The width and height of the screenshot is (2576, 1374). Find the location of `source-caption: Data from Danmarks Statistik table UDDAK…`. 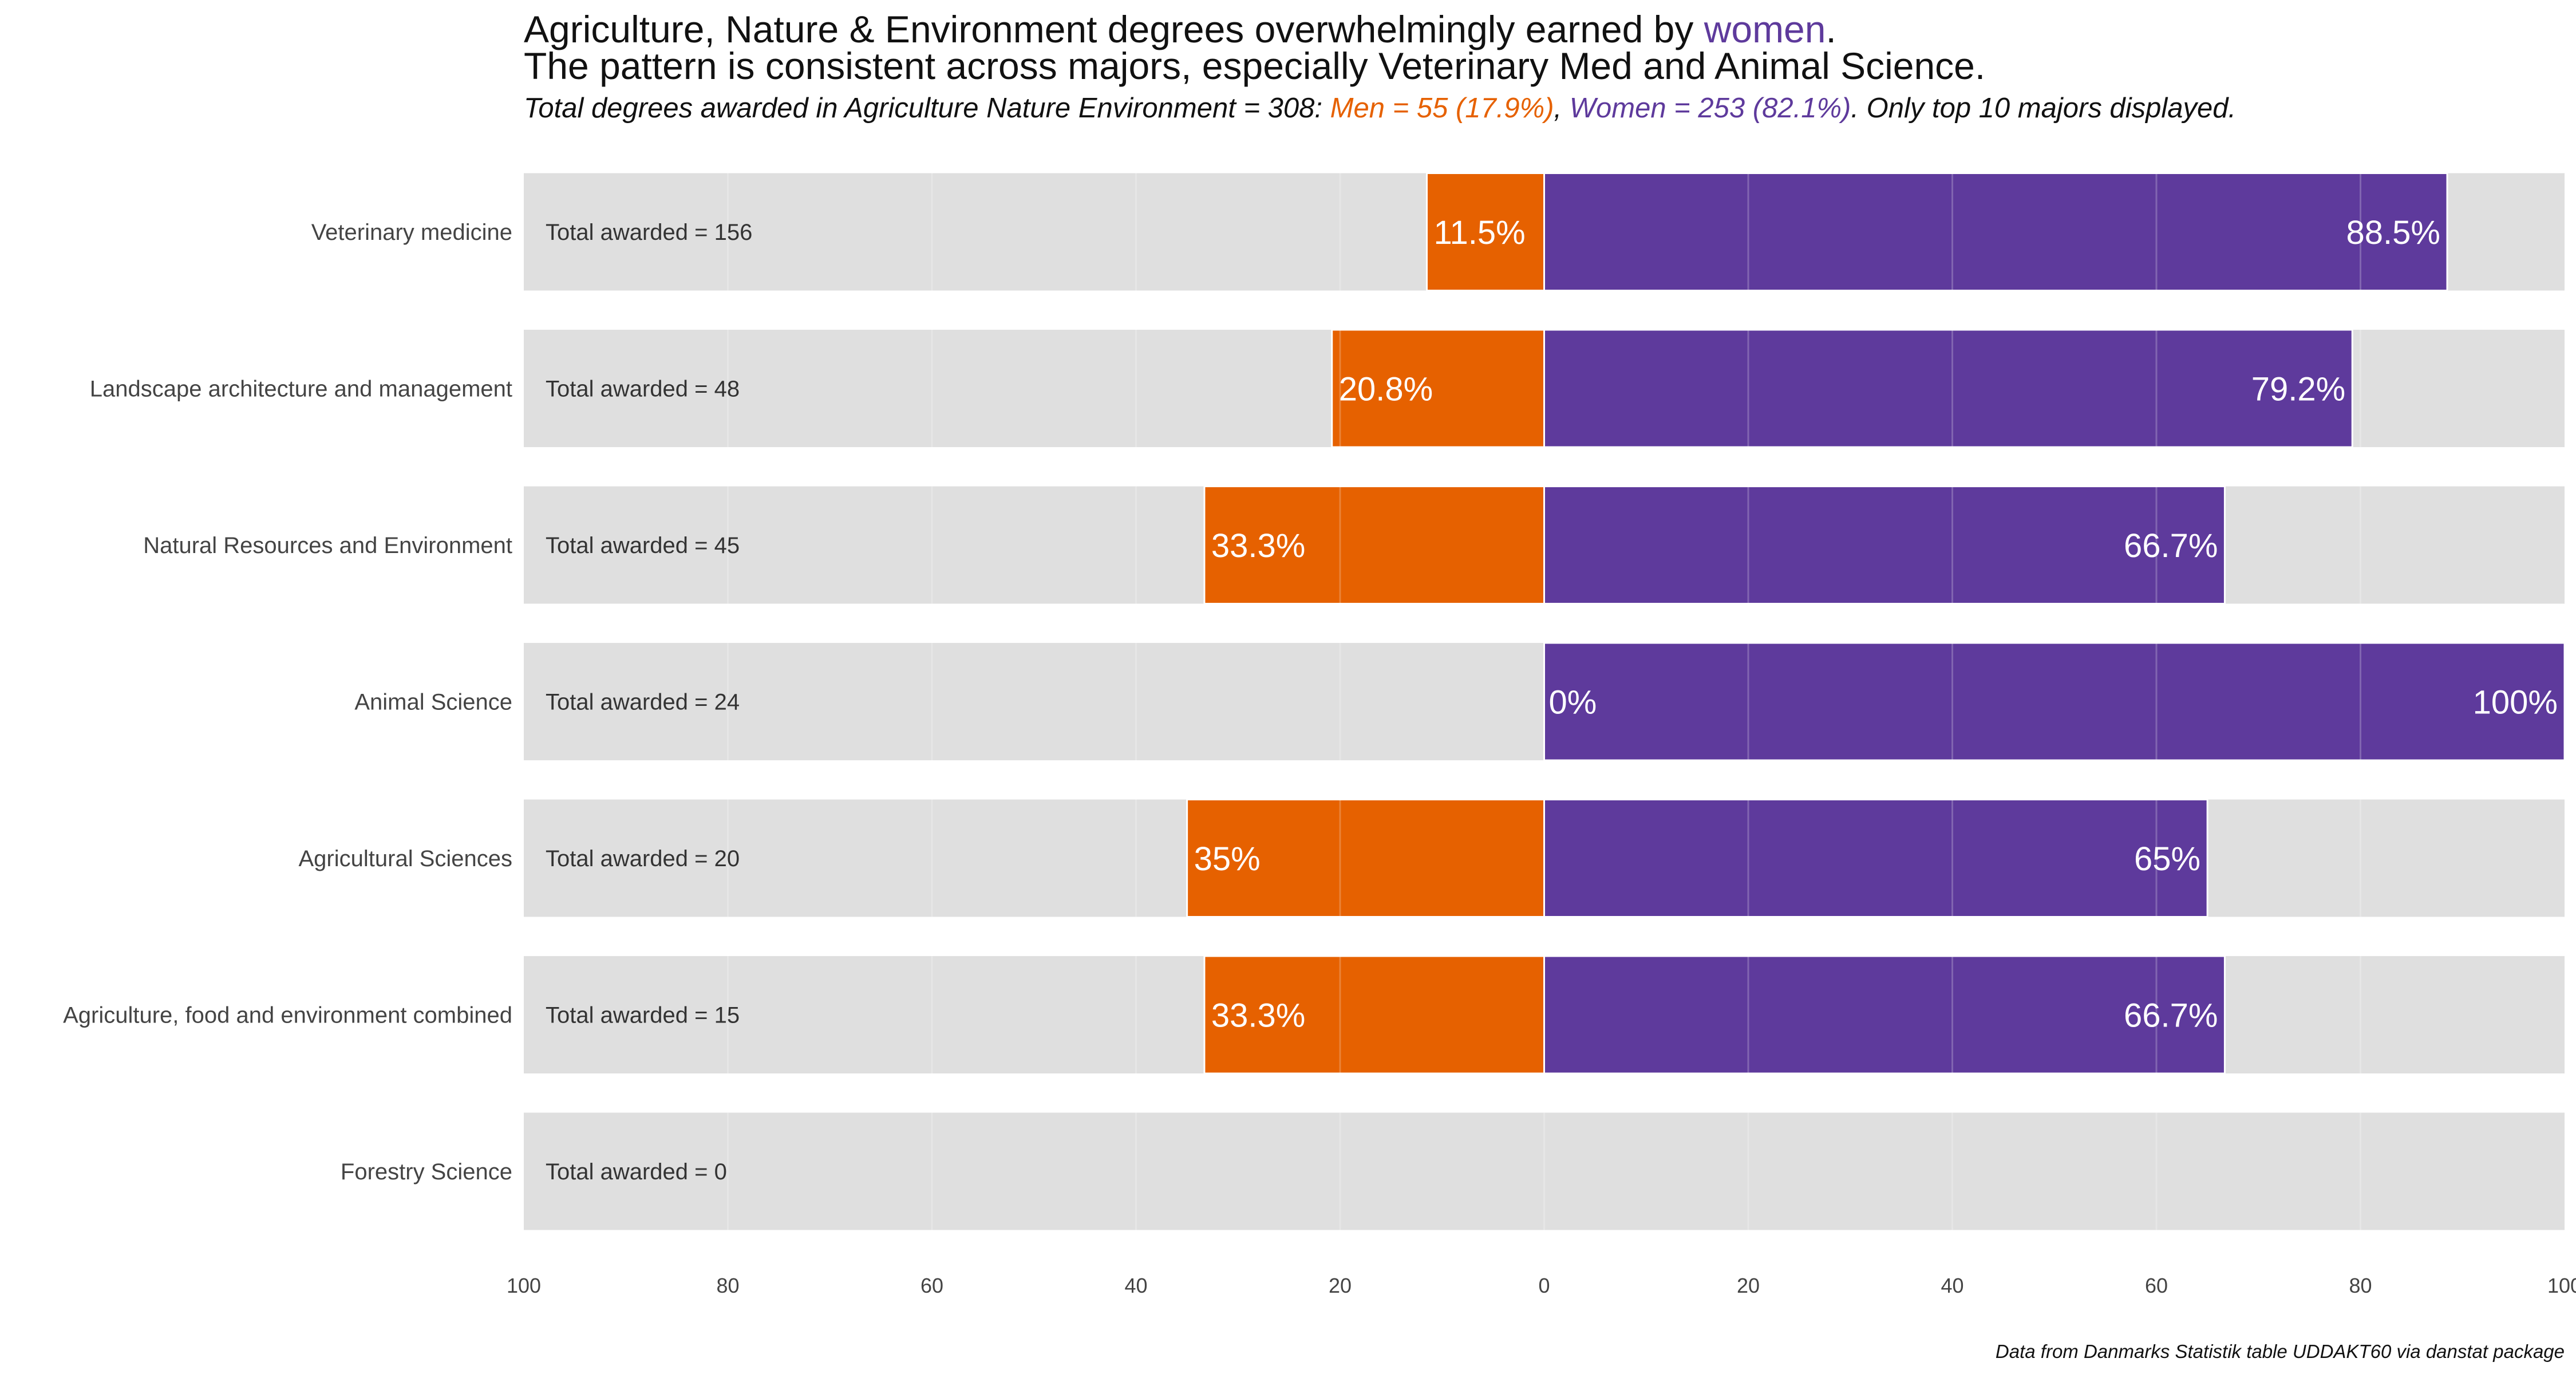

source-caption: Data from Danmarks Statistik table UDDAK… is located at coordinates (2280, 1352).